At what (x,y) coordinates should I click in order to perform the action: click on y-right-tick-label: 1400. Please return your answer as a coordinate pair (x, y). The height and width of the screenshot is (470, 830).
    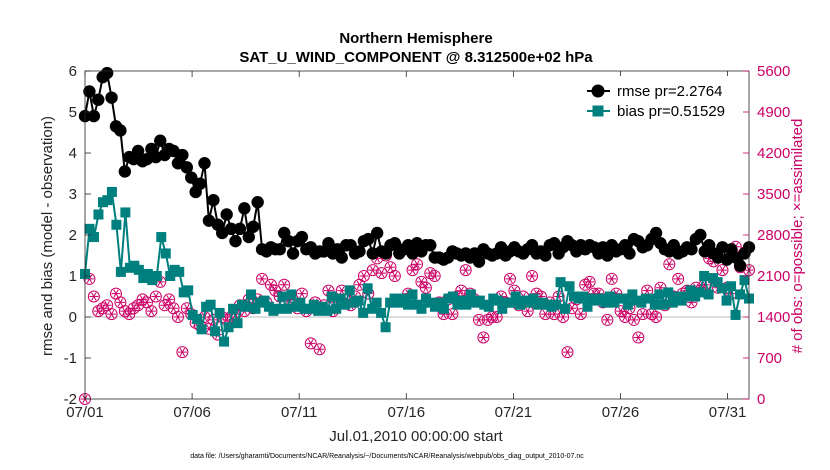
    Looking at the image, I should click on (773, 317).